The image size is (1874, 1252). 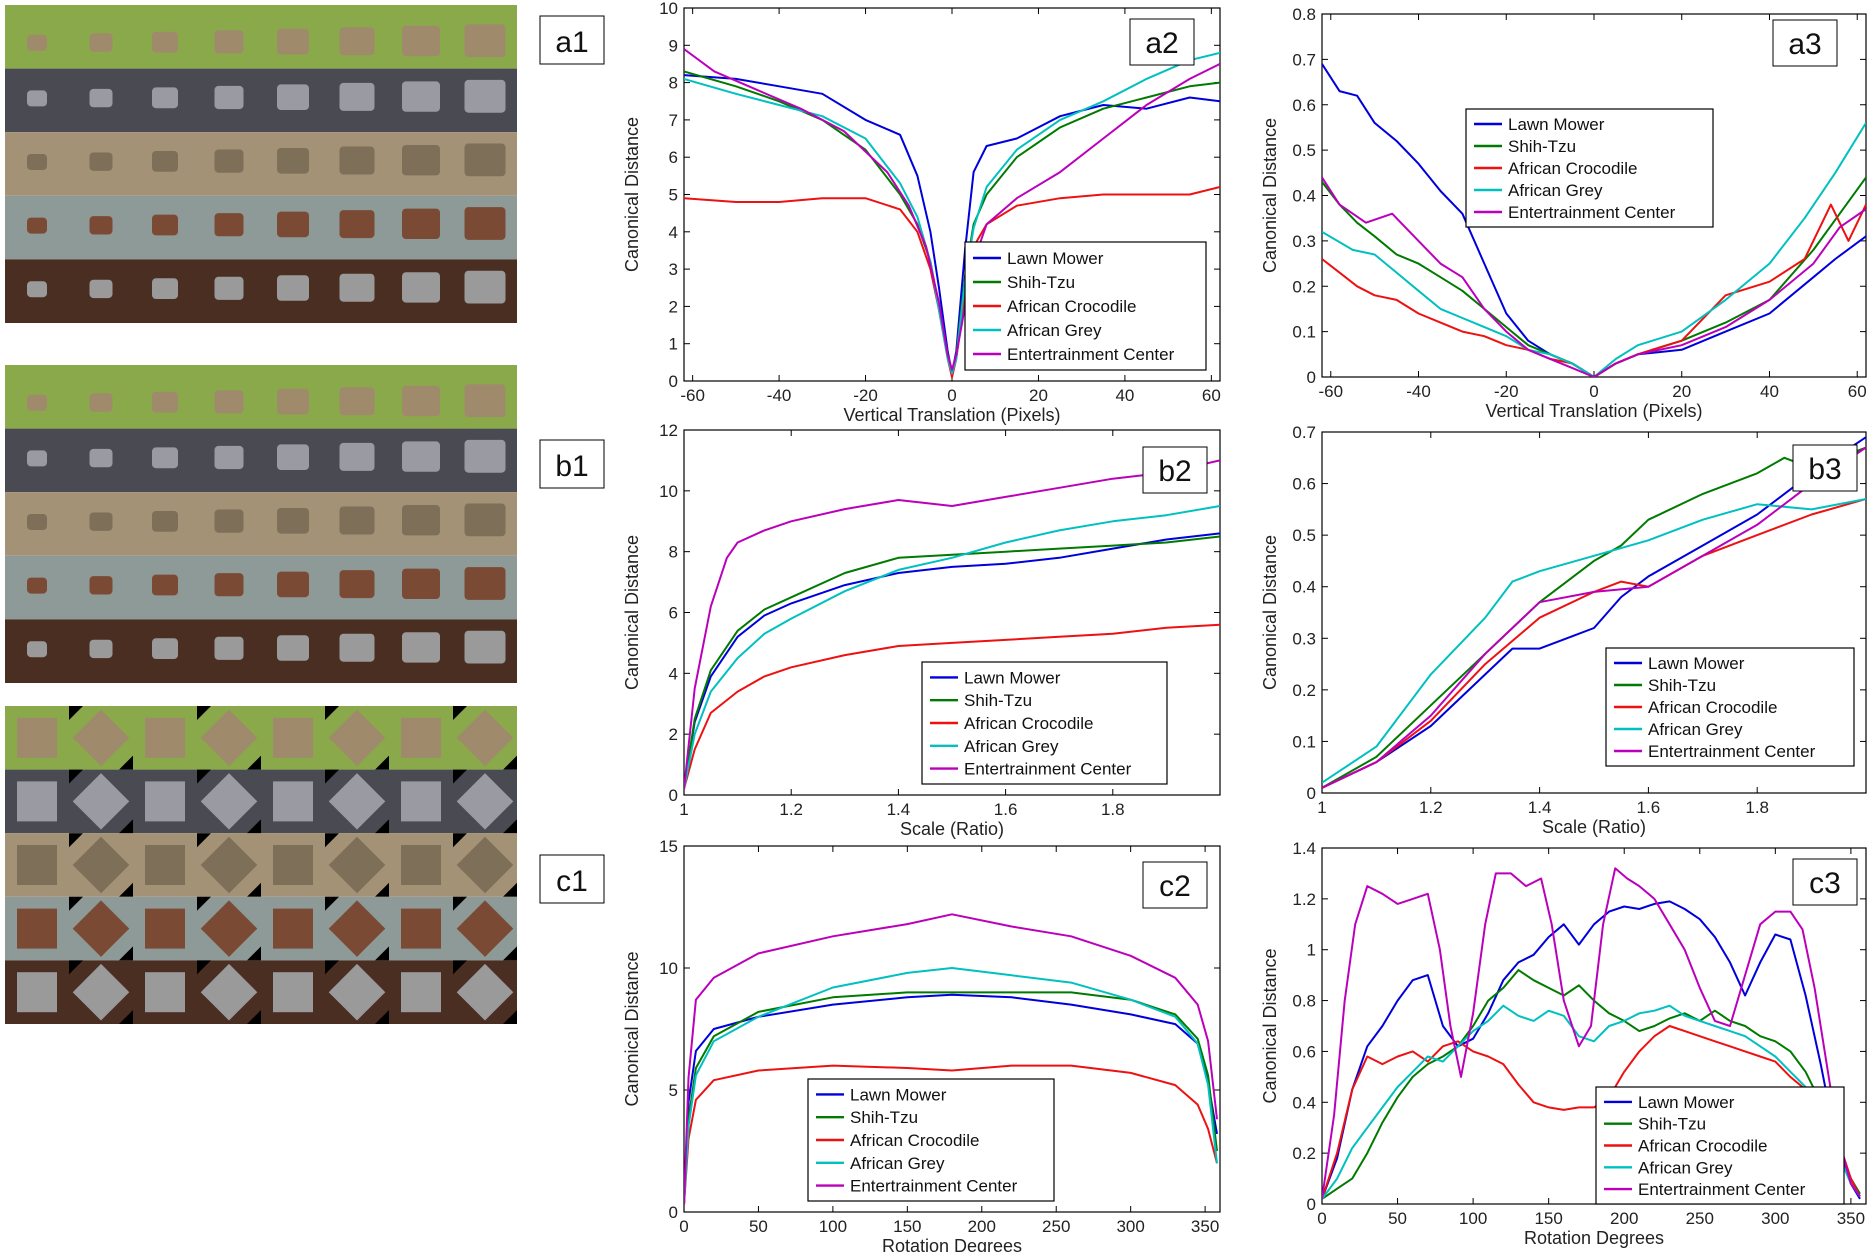 What do you see at coordinates (229, 992) in the screenshot?
I see `thumbnail-c1-r4-c3: entertainment center` at bounding box center [229, 992].